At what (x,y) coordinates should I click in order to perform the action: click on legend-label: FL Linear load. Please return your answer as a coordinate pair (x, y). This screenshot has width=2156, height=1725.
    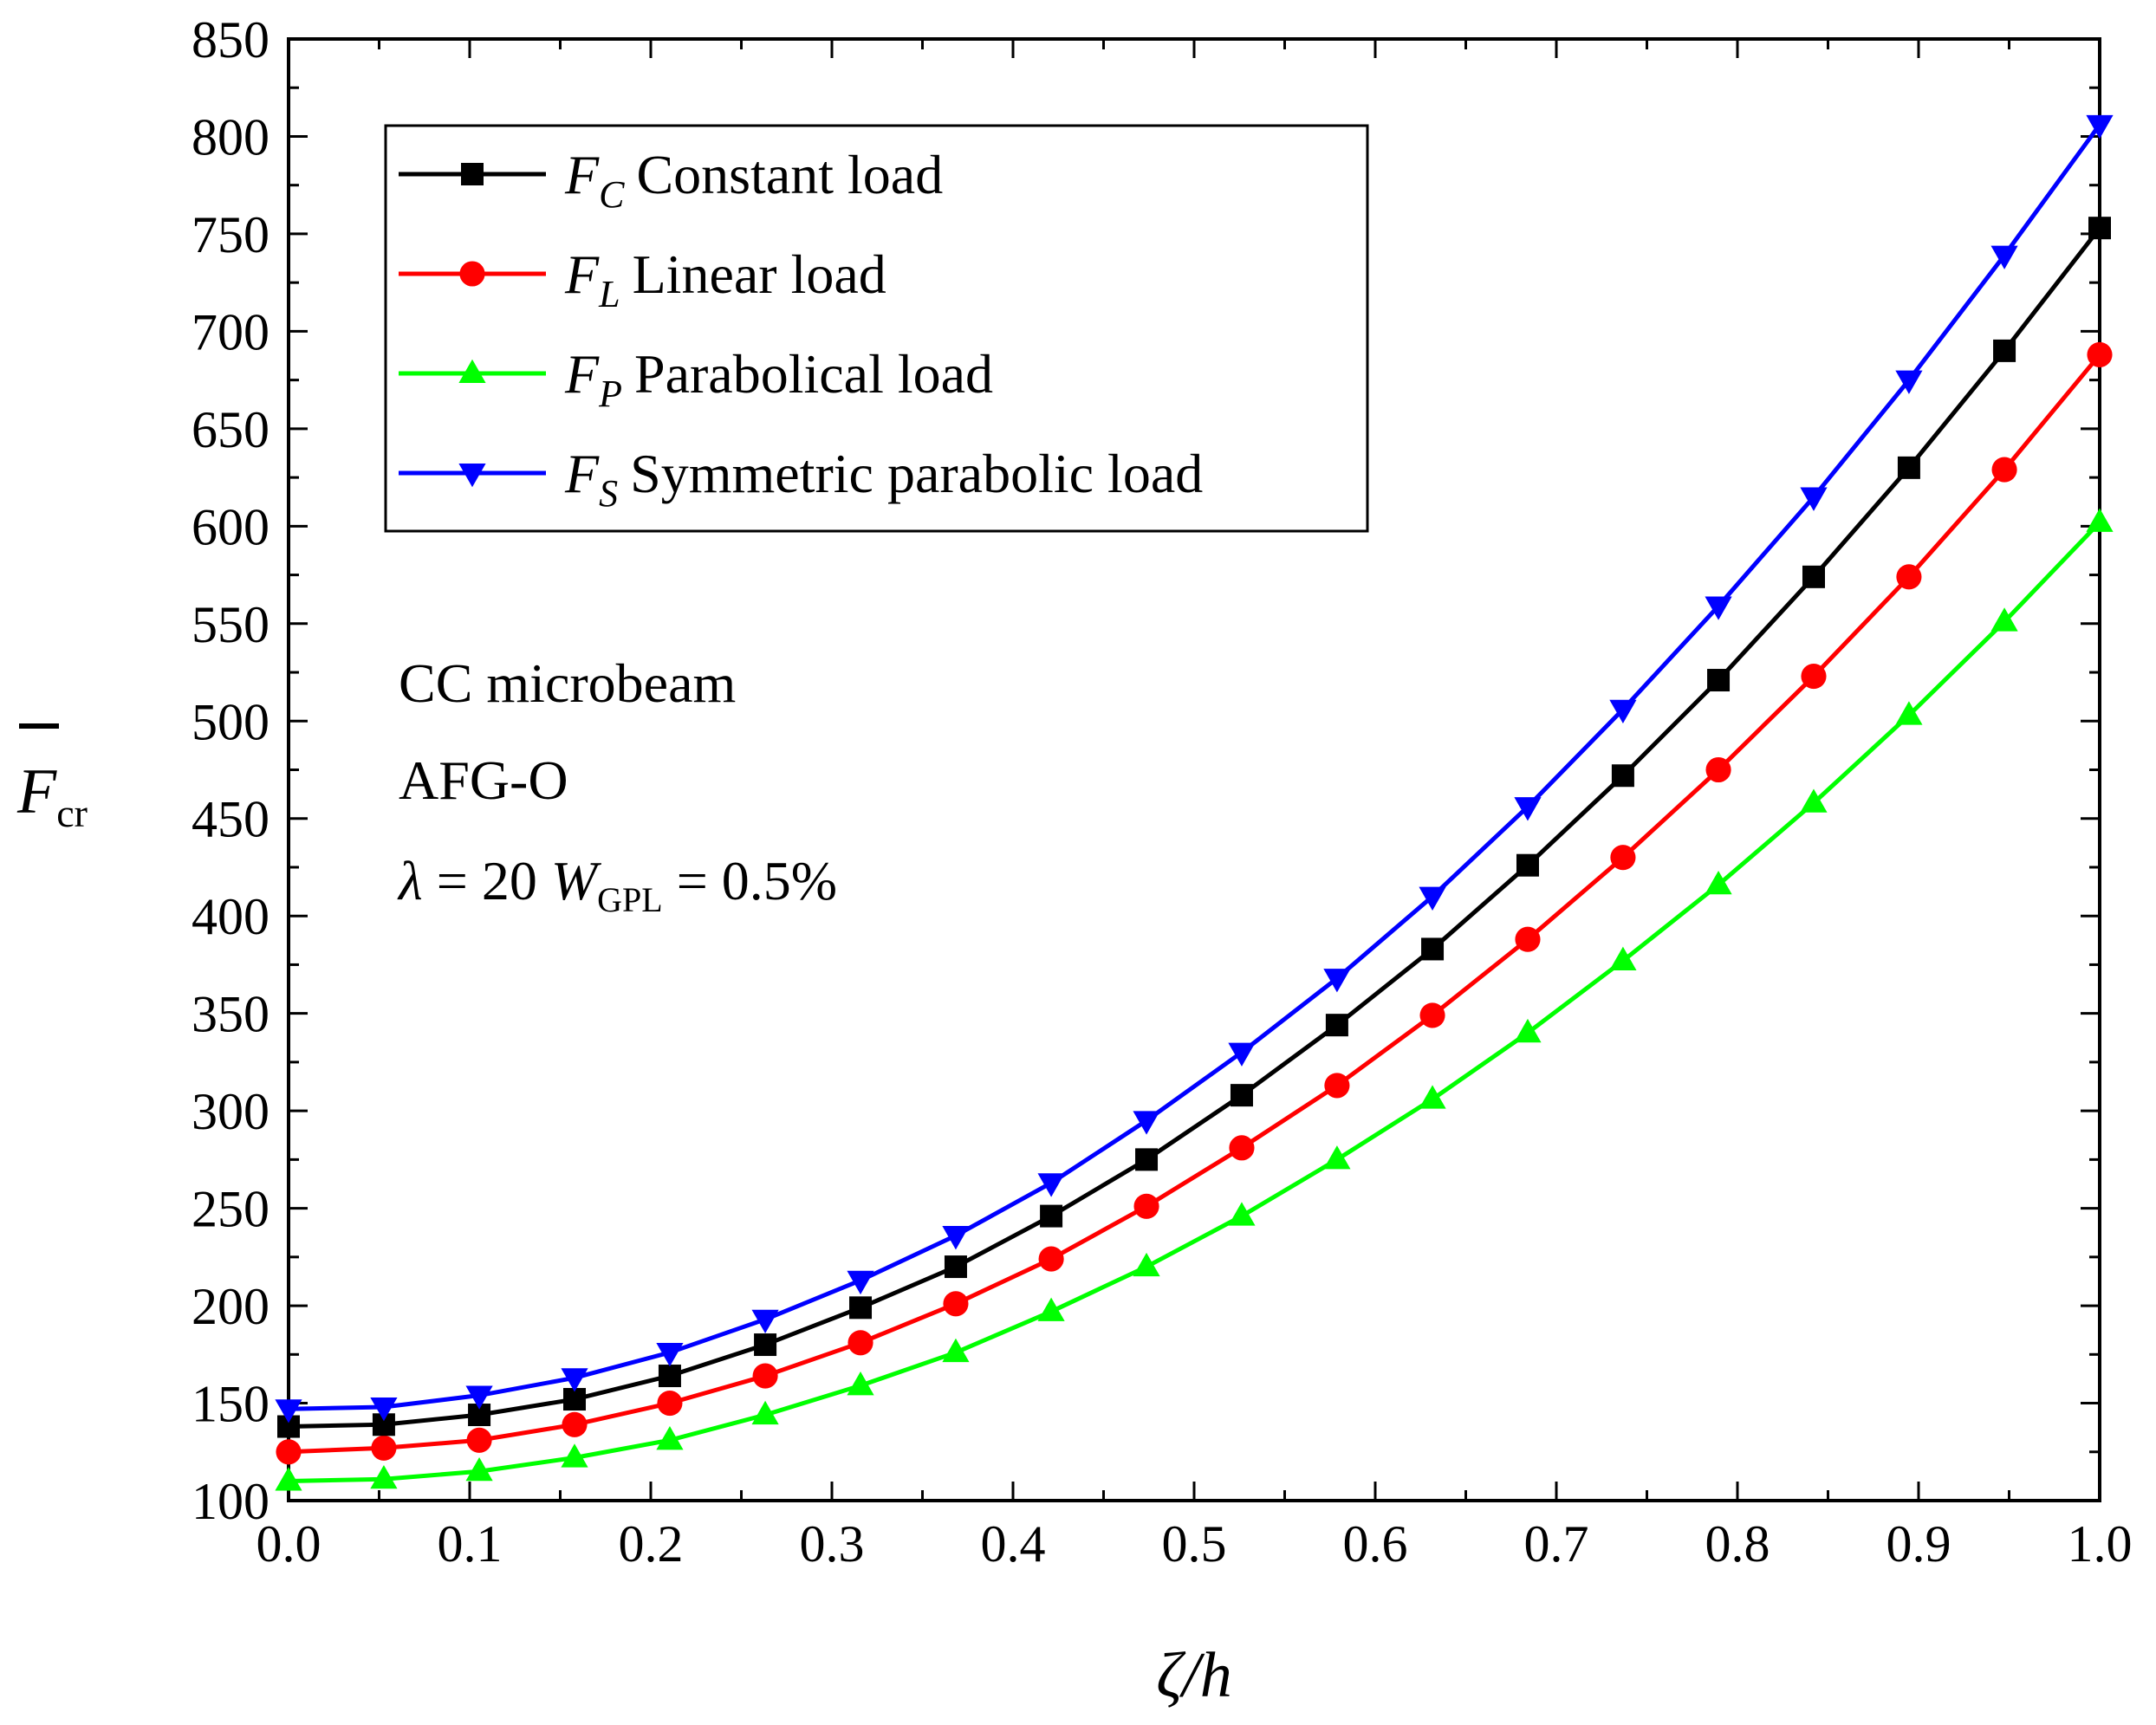
    Looking at the image, I should click on (725, 279).